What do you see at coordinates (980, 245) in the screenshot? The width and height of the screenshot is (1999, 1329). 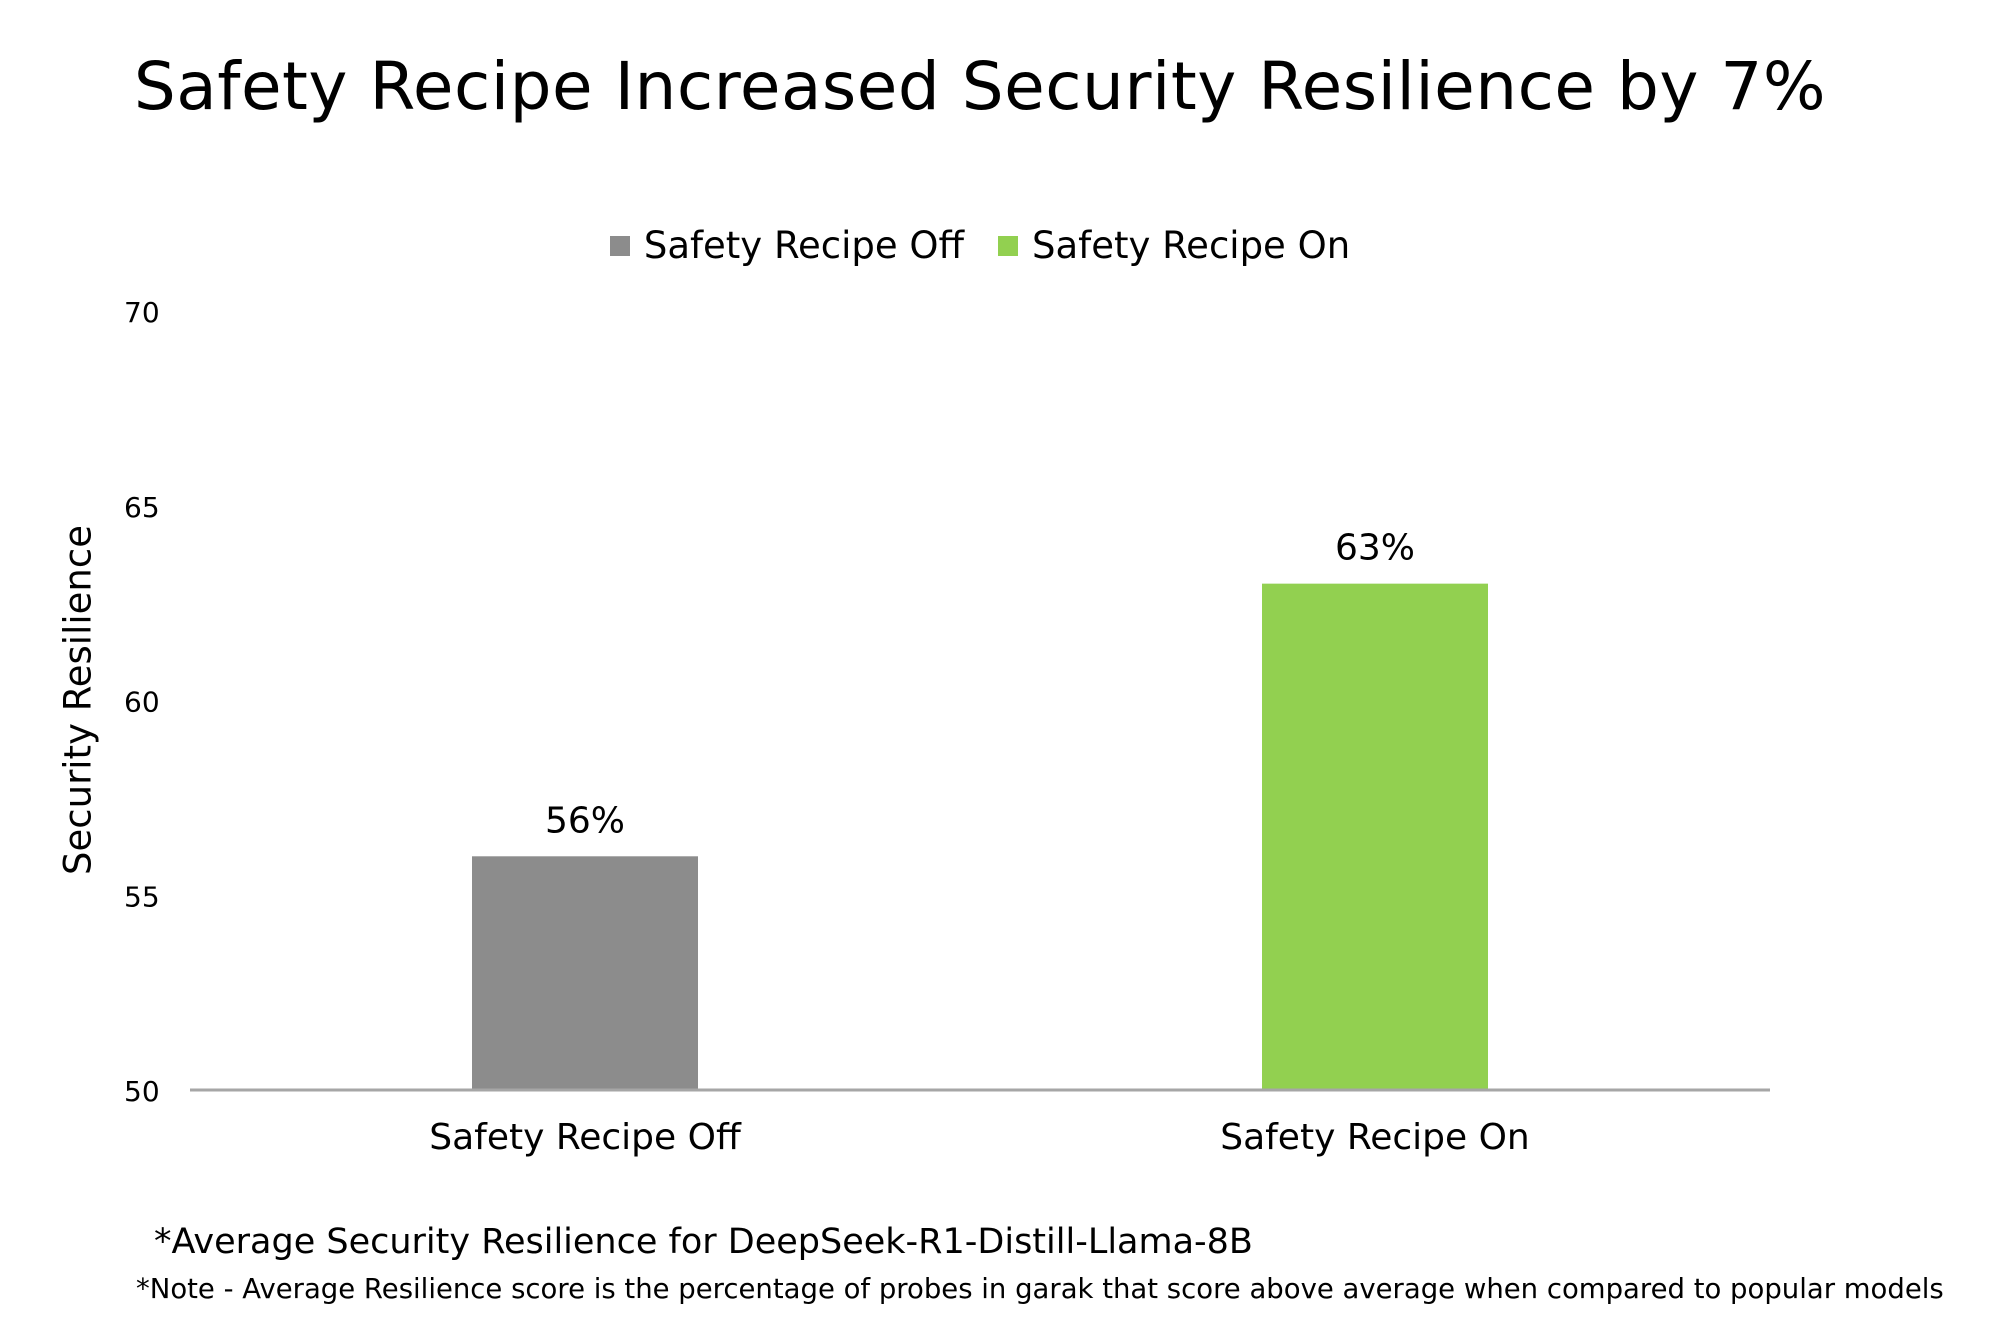 I see `chart-legend: Safety Recipe Off Safety Recipe On` at bounding box center [980, 245].